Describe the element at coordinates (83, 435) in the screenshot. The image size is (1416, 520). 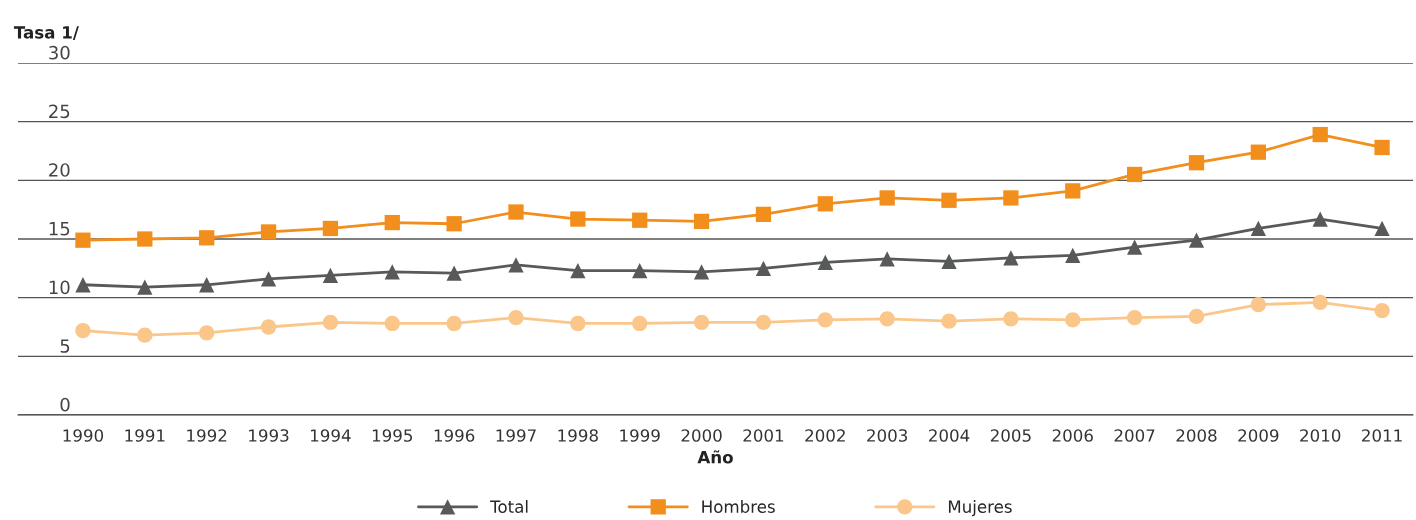
I see `x-tick-label: 1990` at that location.